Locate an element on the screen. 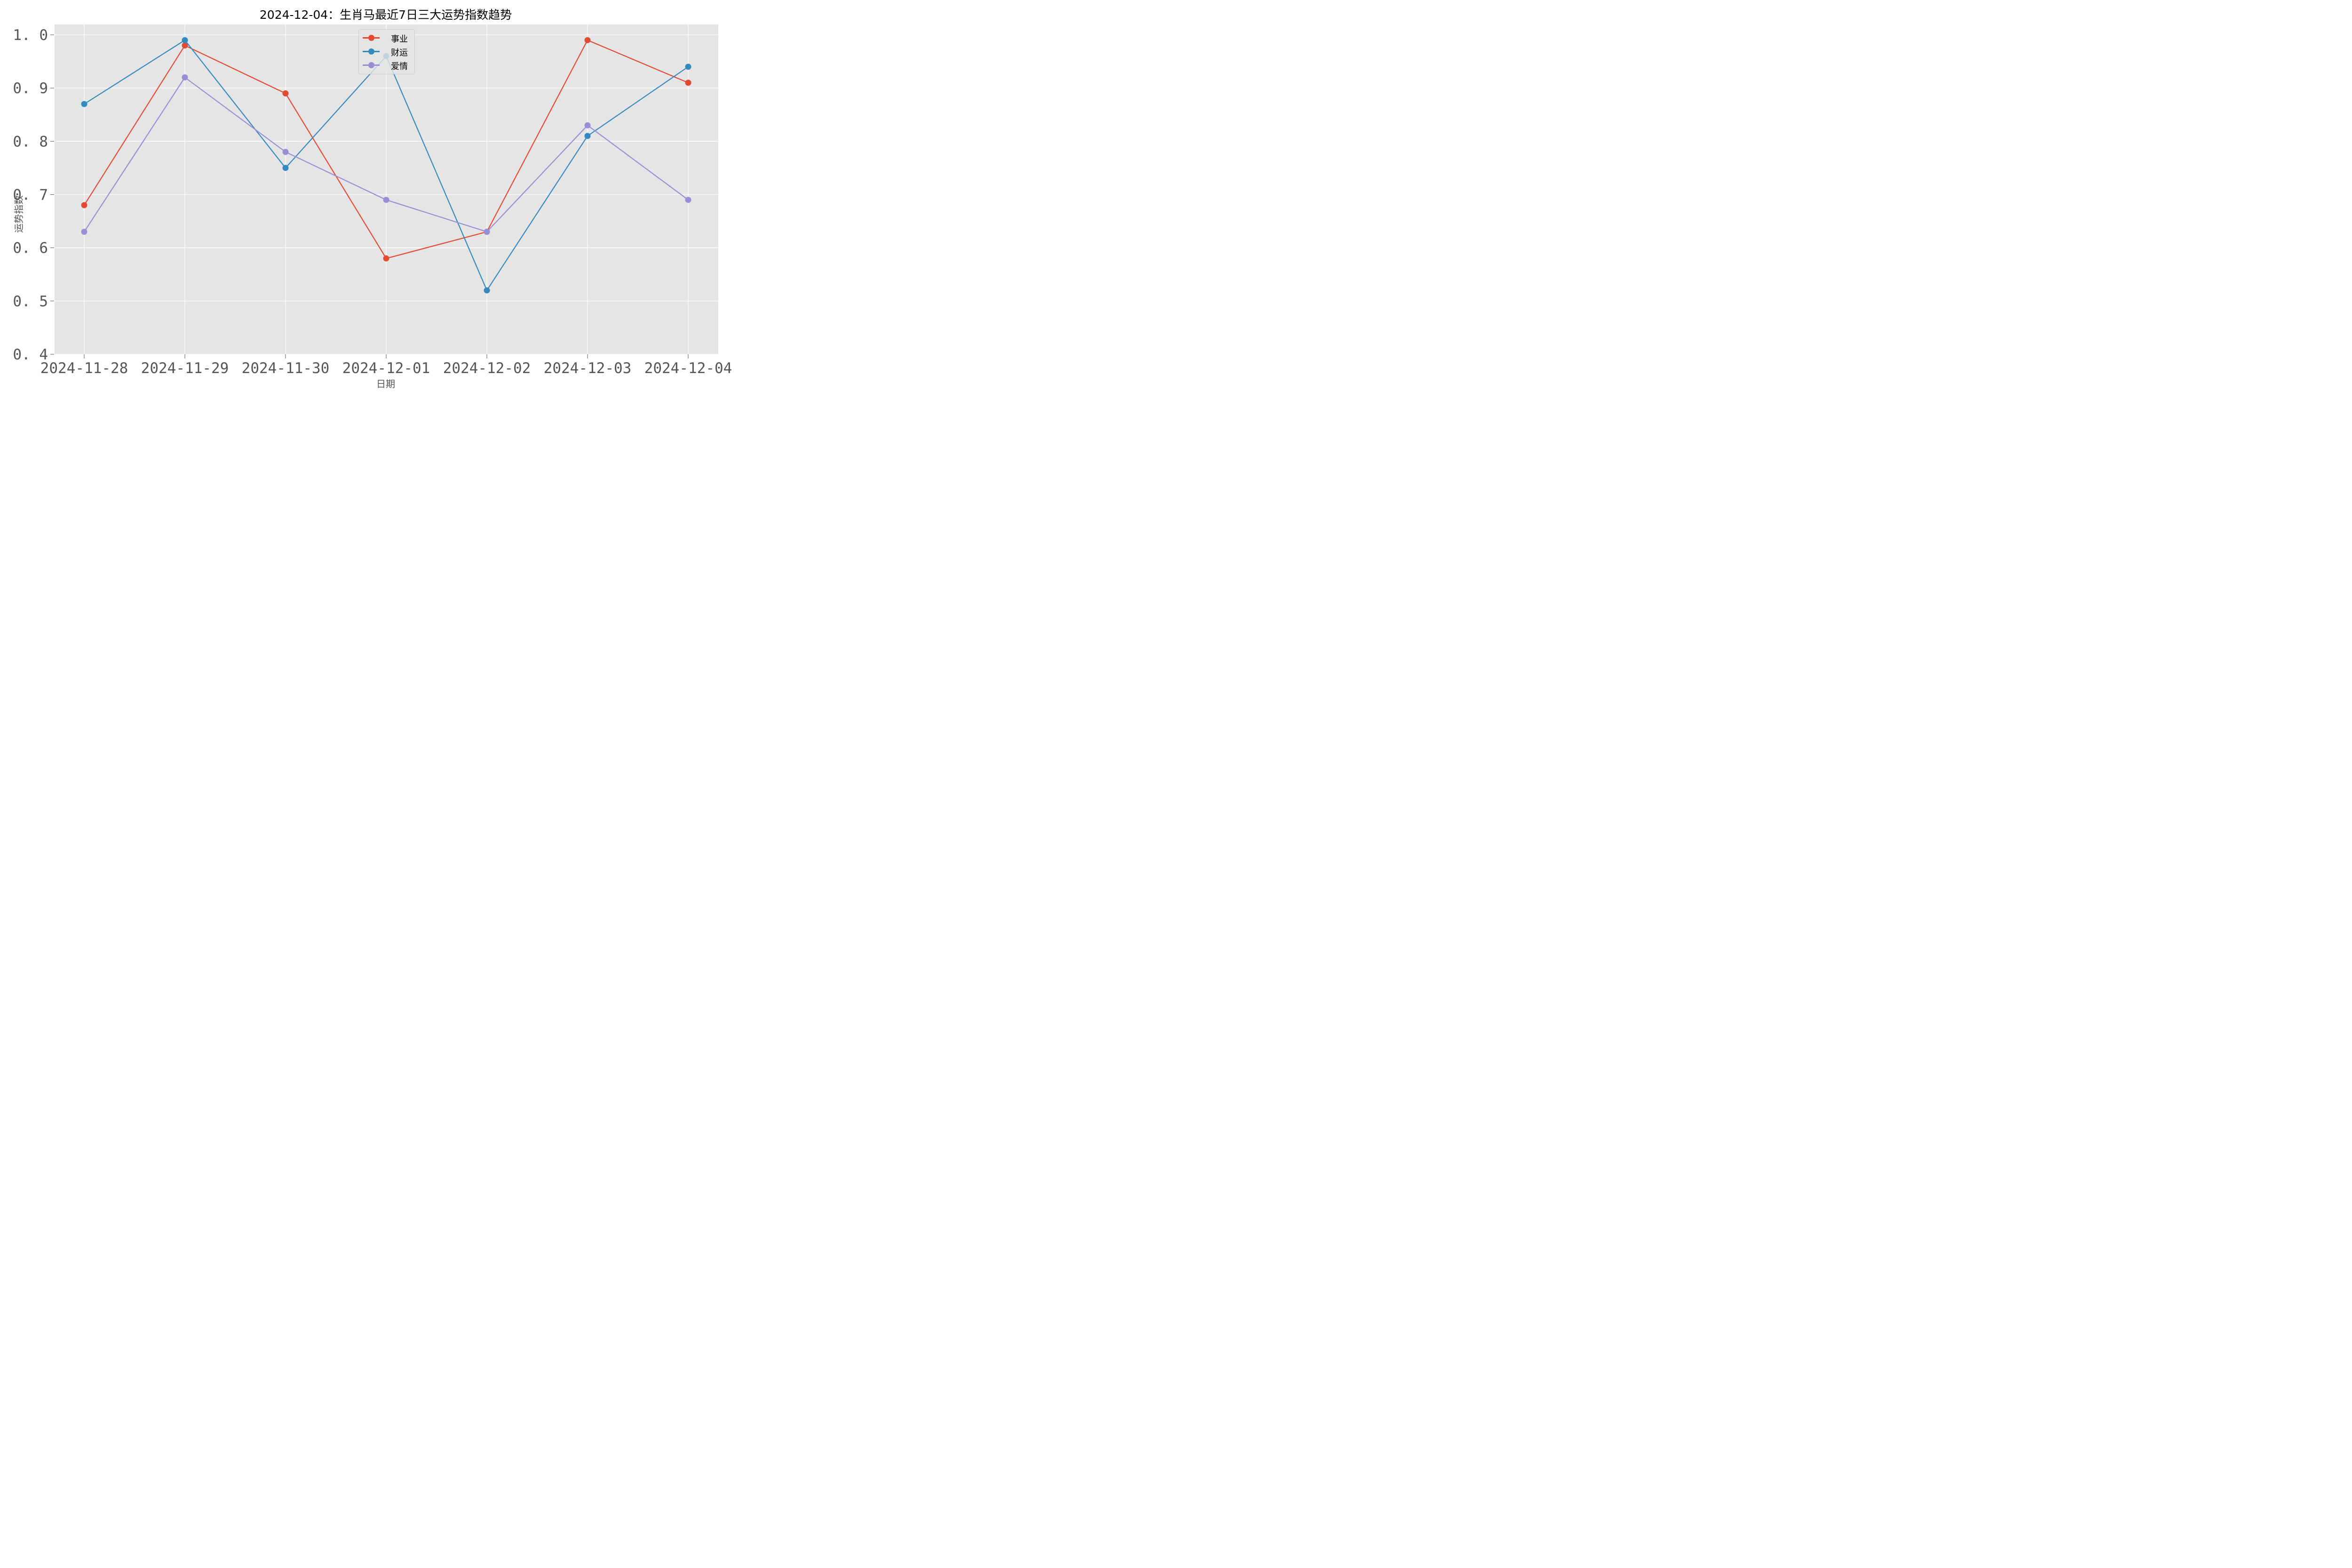  legend-label: 财运 is located at coordinates (399, 53).